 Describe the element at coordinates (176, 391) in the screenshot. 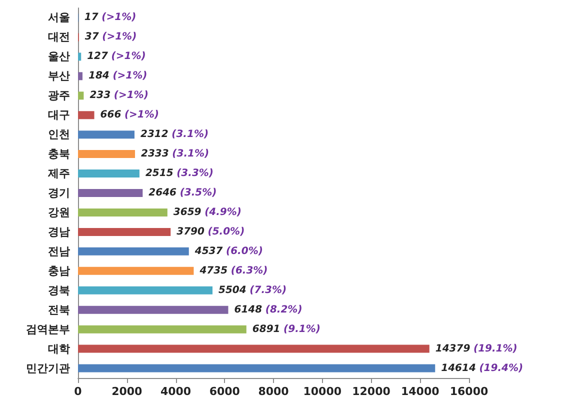

I see `x-tick-label: 4000` at that location.